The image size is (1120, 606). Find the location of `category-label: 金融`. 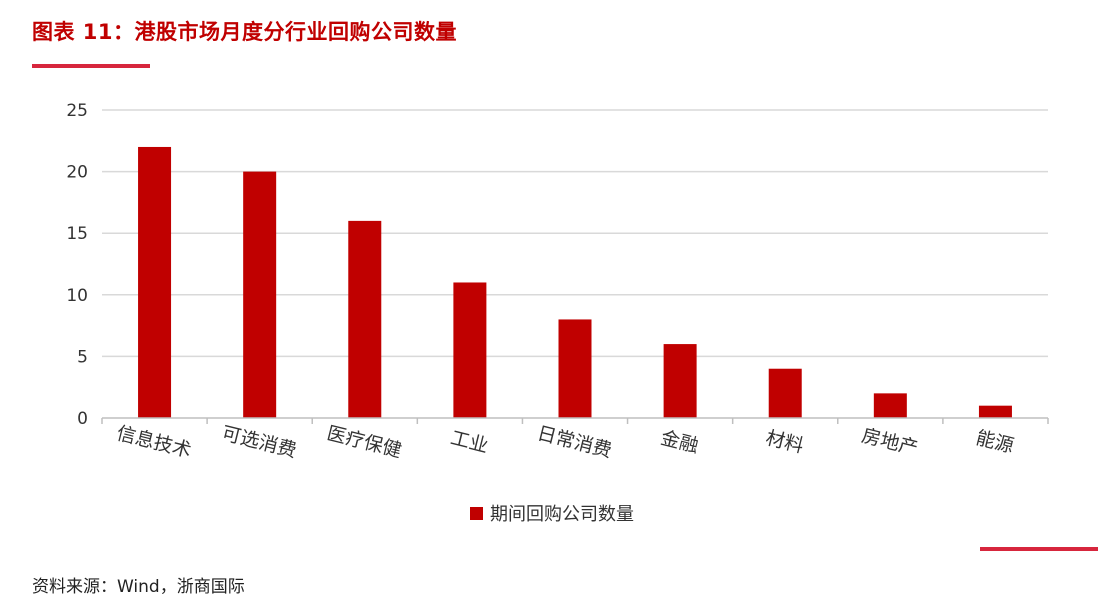

category-label: 金融 is located at coordinates (679, 442).